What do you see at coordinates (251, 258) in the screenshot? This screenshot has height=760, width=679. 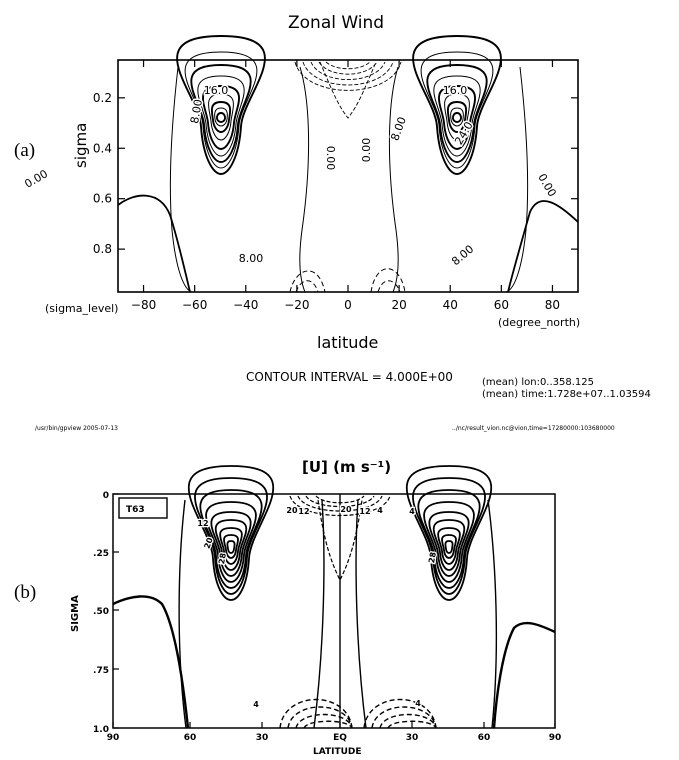 I see `contour-label: 8.00` at bounding box center [251, 258].